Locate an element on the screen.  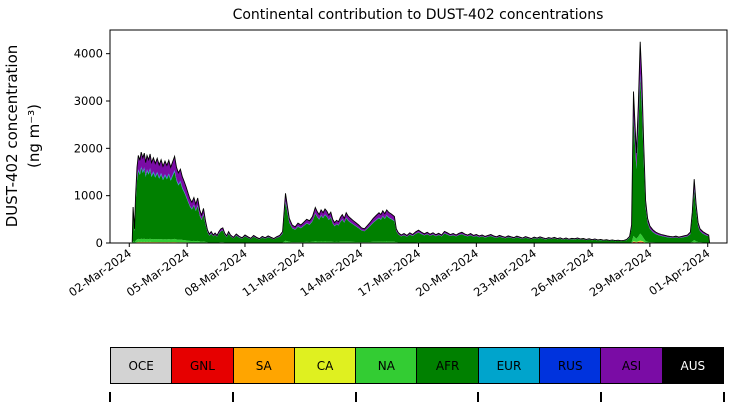
legend-label: ASI is located at coordinates (631, 365).